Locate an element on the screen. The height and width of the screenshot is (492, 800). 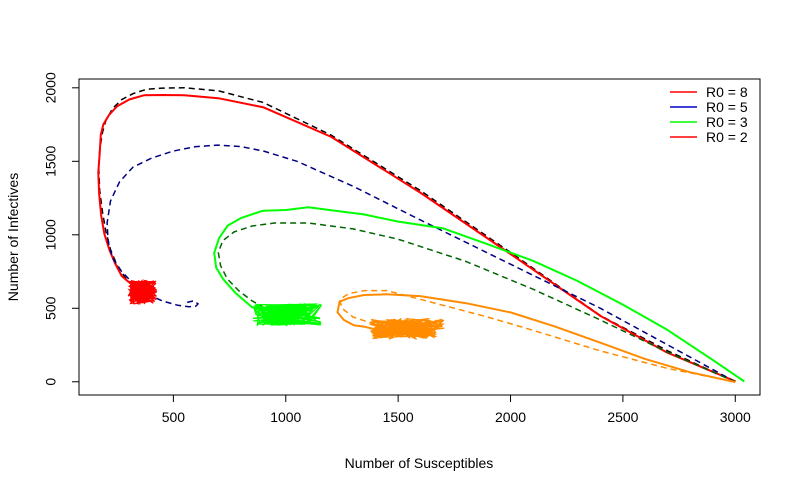
y-tick-label: 500 is located at coordinates (51, 308).